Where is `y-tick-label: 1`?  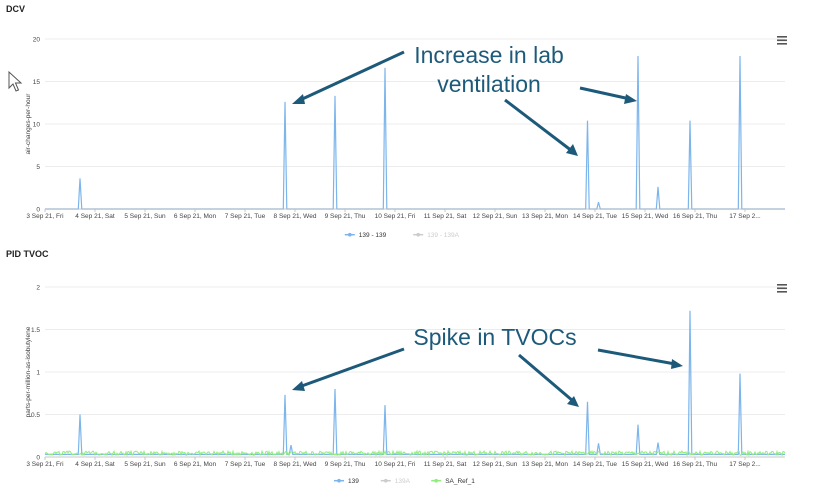 y-tick-label: 1 is located at coordinates (38, 373).